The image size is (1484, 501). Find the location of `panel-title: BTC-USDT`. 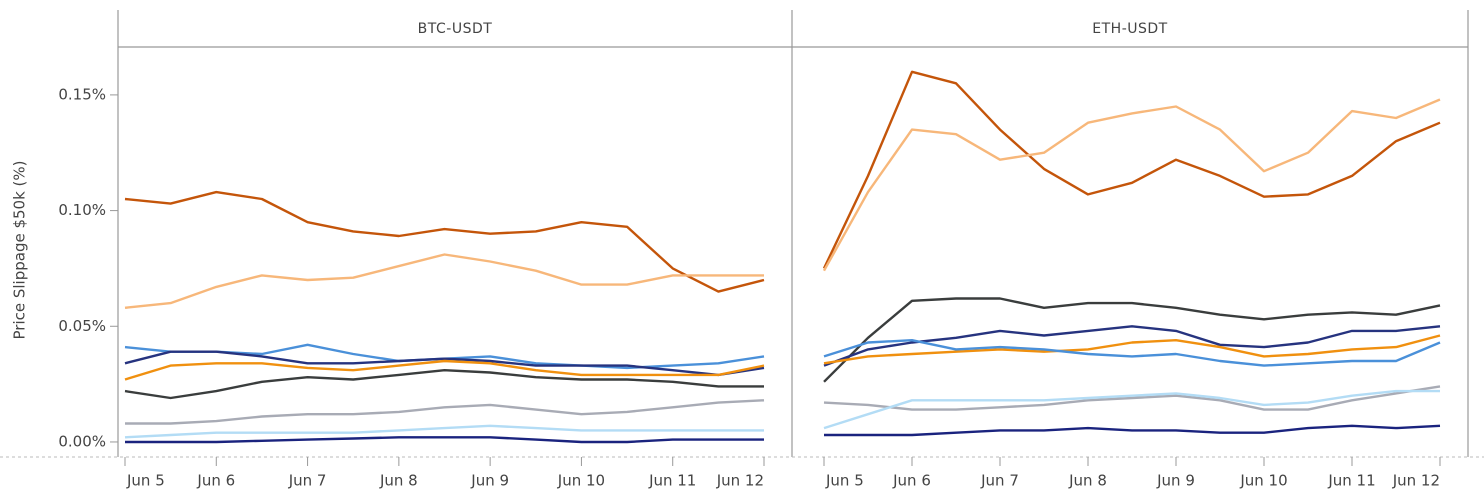

panel-title: BTC-USDT is located at coordinates (455, 29).